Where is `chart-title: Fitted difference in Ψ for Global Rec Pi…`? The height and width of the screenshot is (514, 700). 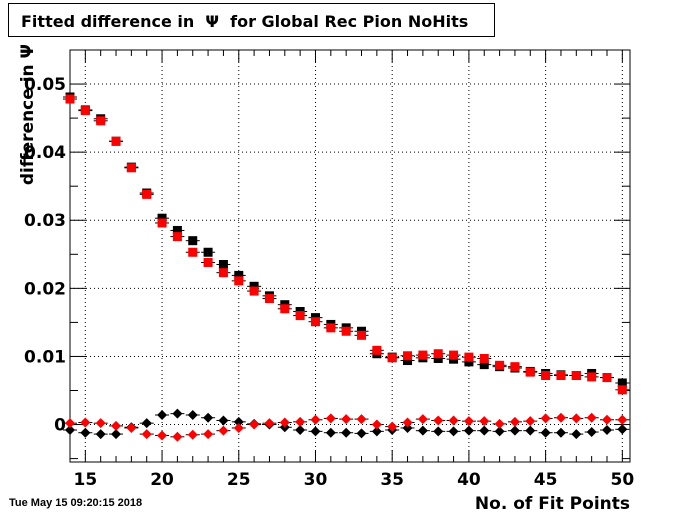
chart-title: Fitted difference in Ψ for Global Rec Pi… is located at coordinates (245, 21).